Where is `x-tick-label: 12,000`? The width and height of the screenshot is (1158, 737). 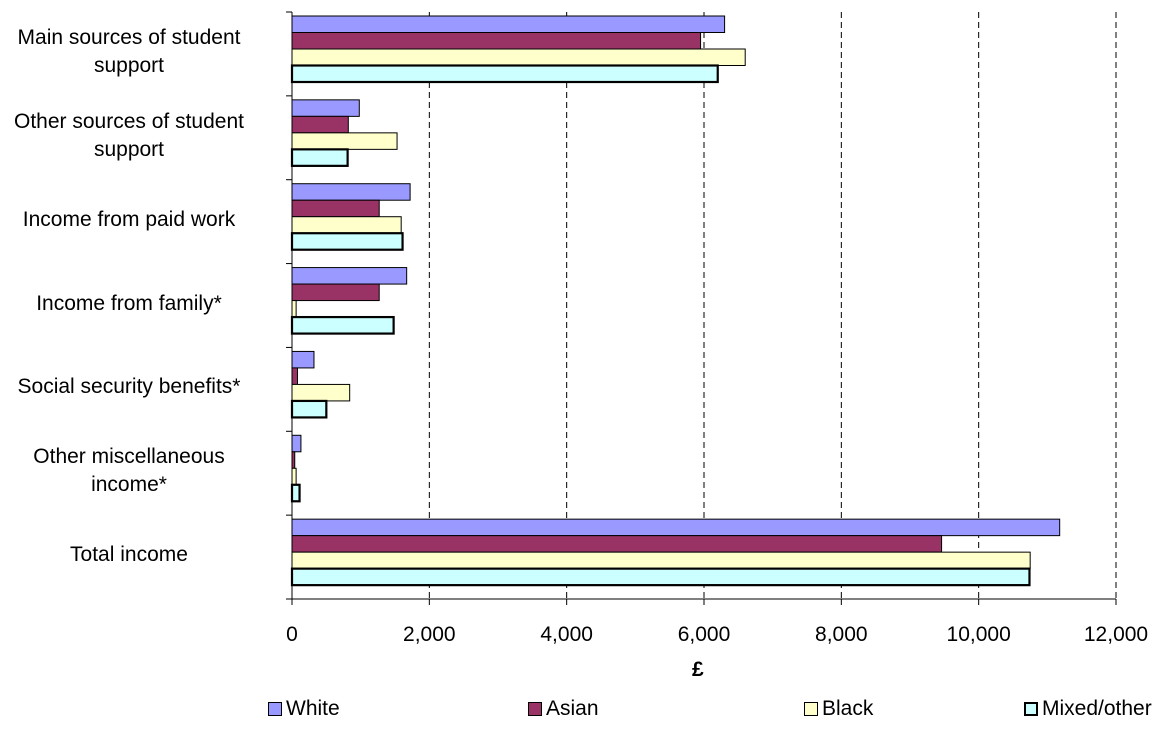 x-tick-label: 12,000 is located at coordinates (1116, 634).